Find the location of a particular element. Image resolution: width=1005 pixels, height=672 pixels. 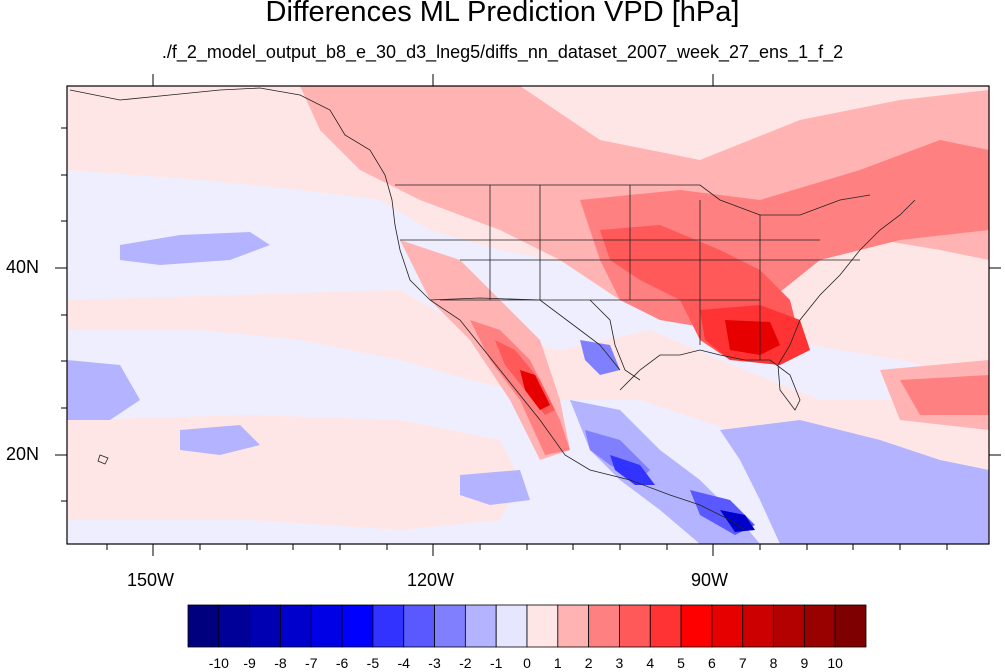

colorbar-tick-label: 4 is located at coordinates (650, 663).